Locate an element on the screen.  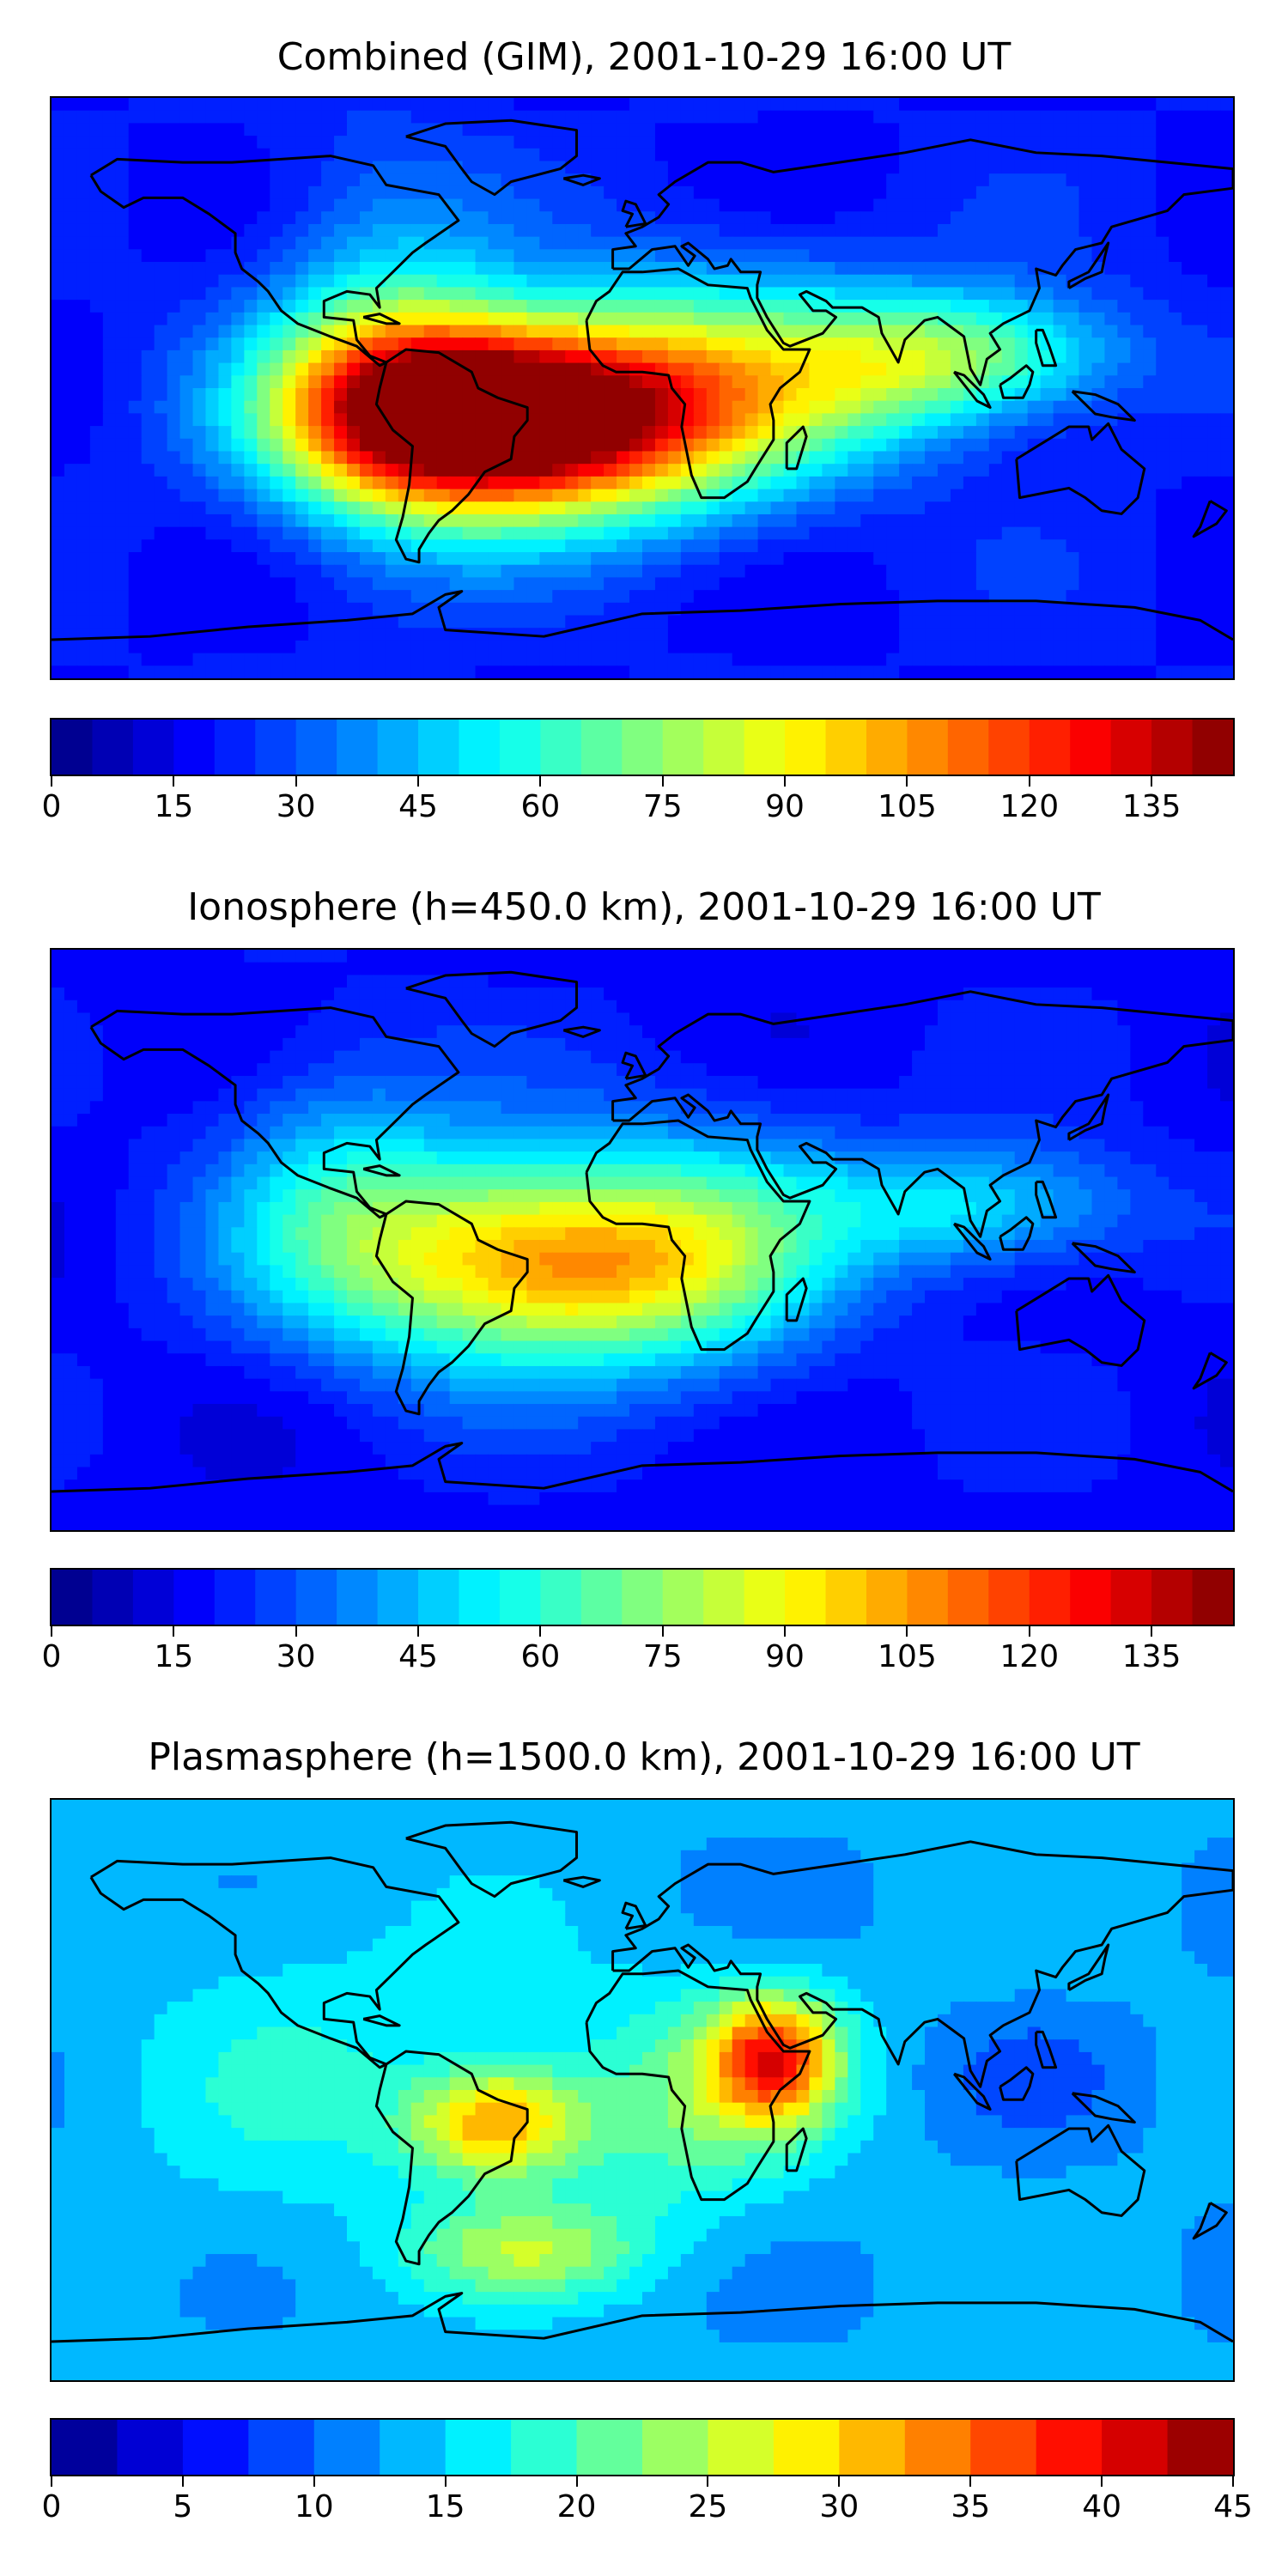
combined-colorbar is located at coordinates (642, 747).